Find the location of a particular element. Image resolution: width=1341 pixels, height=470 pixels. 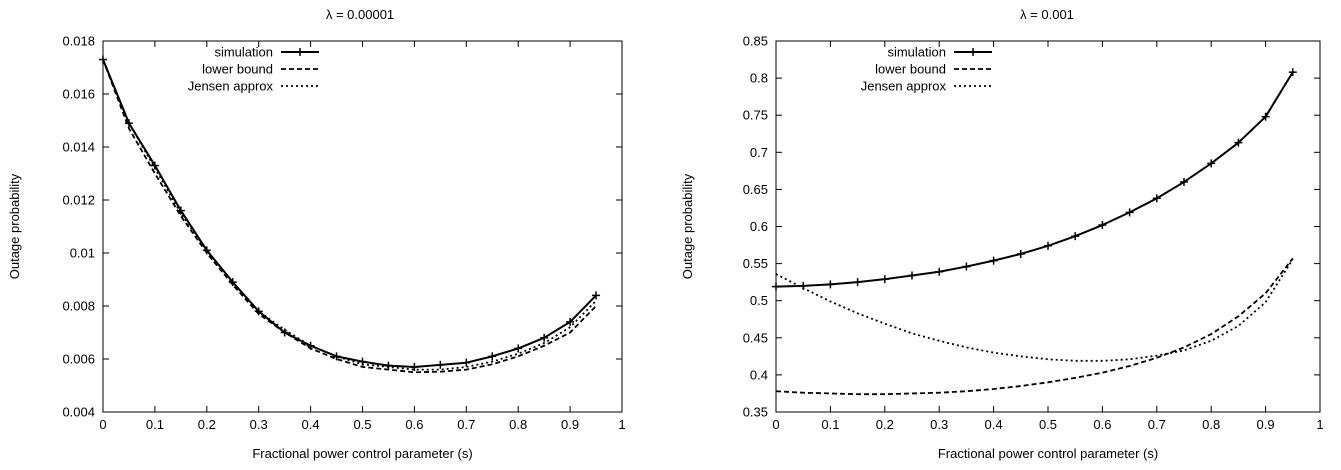

y-tick-label: 0.6 is located at coordinates (759, 226).